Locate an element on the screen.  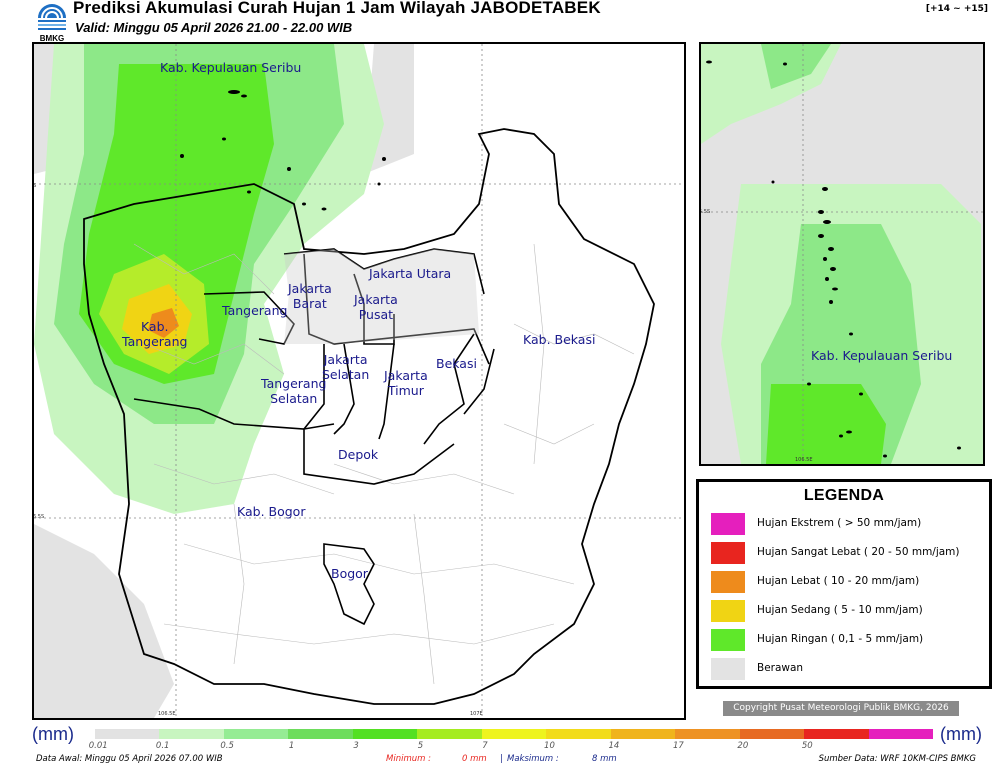
inset-lat-tick: 5.5S is located at coordinates (705, 212).